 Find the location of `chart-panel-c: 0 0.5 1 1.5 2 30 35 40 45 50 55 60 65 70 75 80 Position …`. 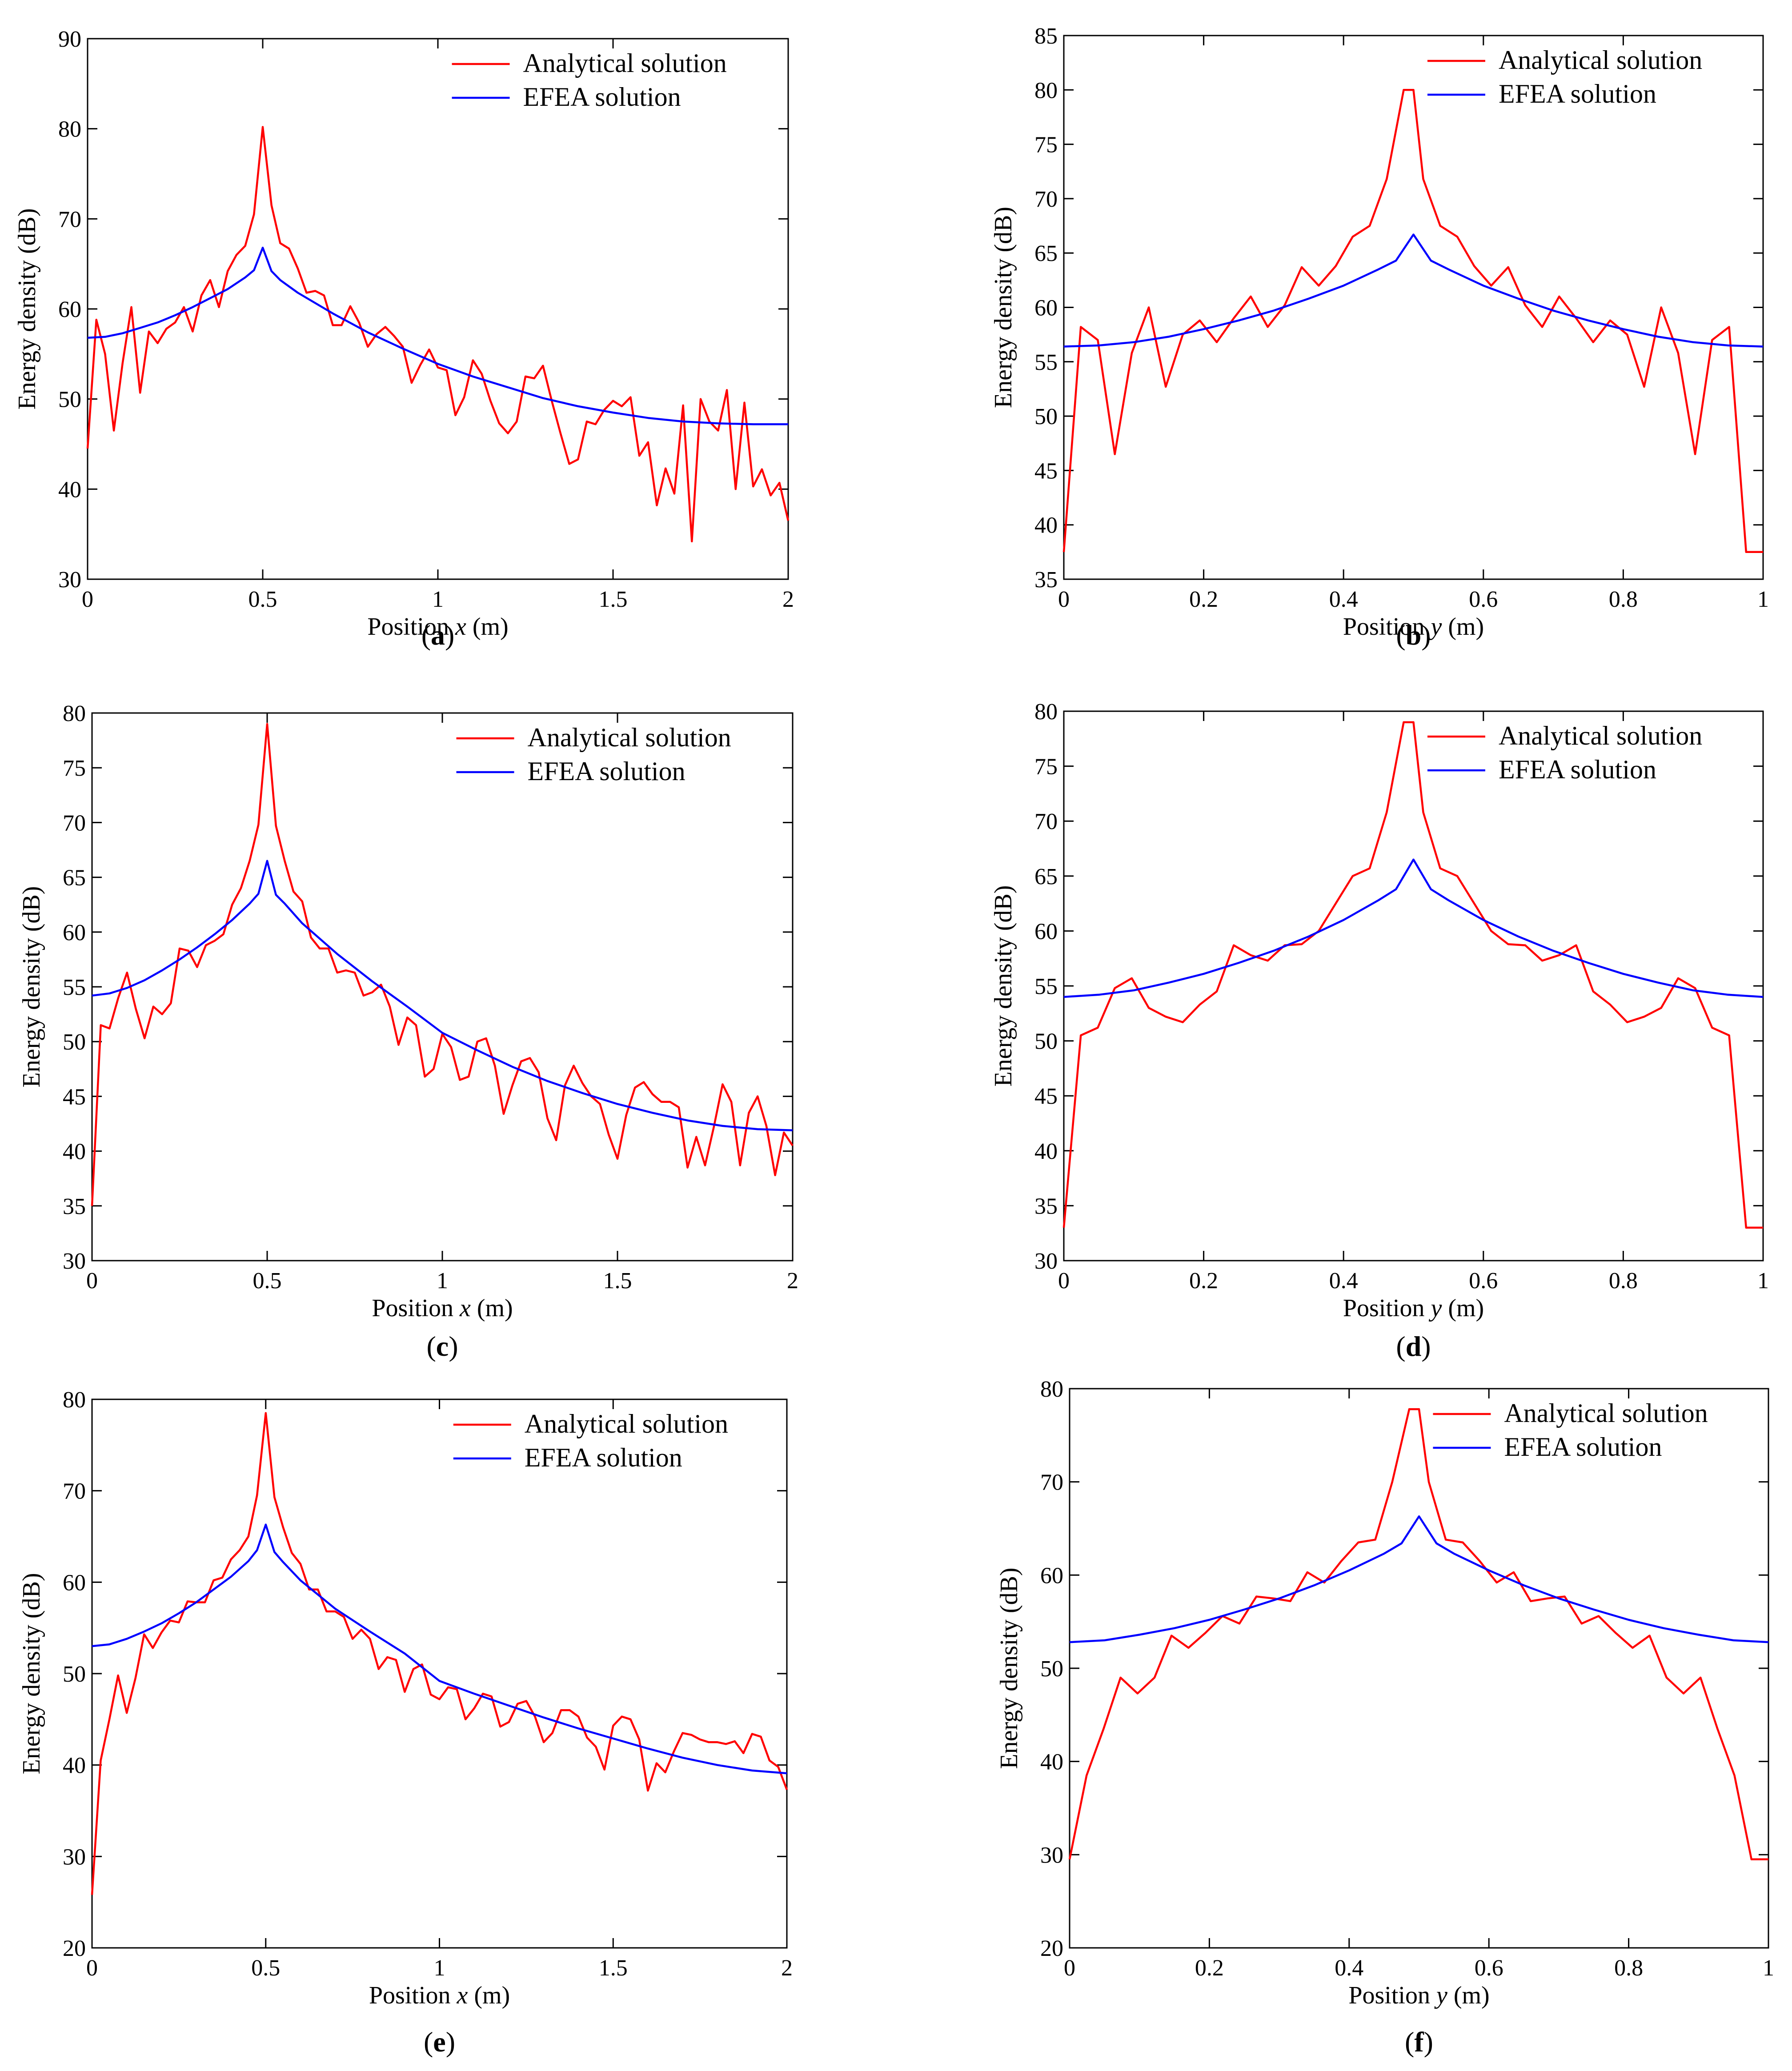

chart-panel-c: 0 0.5 1 1.5 2 30 35 40 45 50 55 60 65 70 75 80 Position … is located at coordinates (408, 1031).